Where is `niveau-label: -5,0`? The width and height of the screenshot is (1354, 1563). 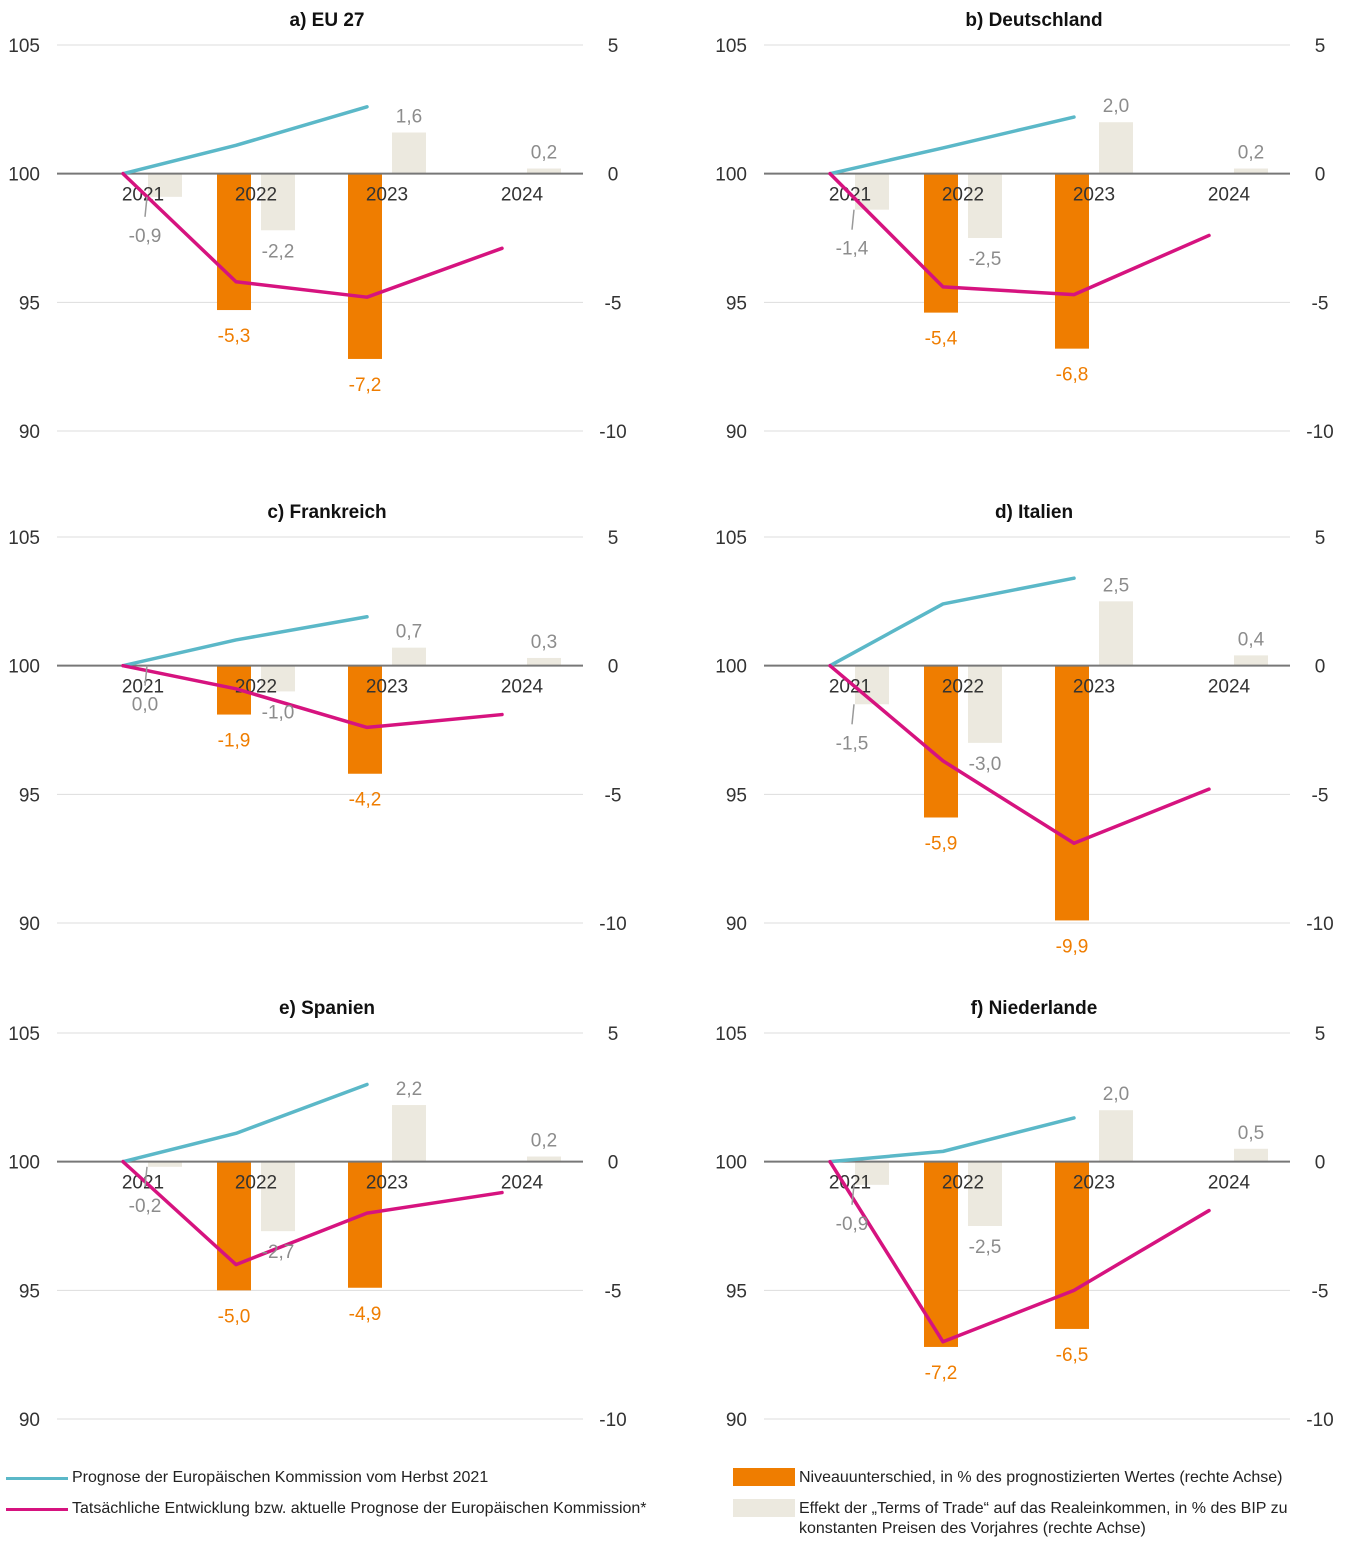
niveau-label: -5,0 is located at coordinates (234, 1316).